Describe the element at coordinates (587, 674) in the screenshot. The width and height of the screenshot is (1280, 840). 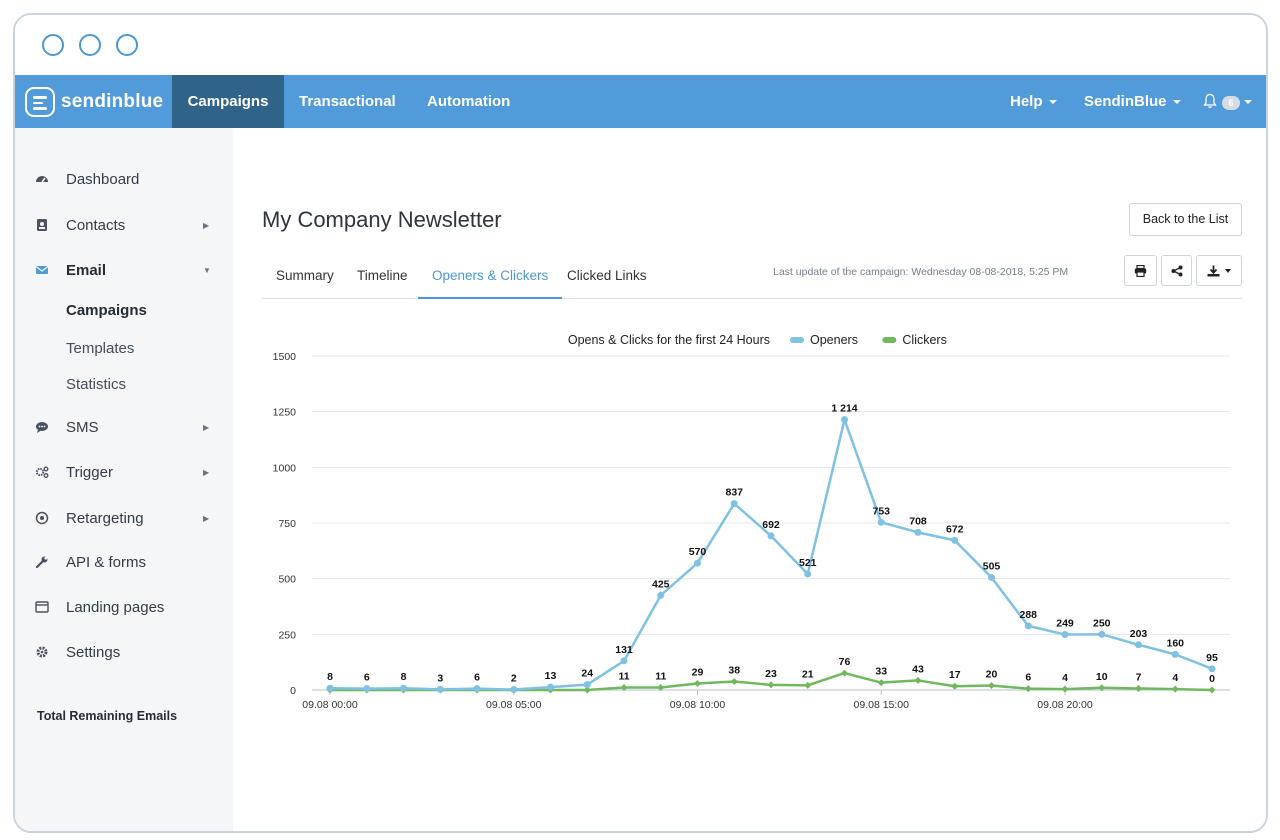
I see `data-label: 24` at that location.